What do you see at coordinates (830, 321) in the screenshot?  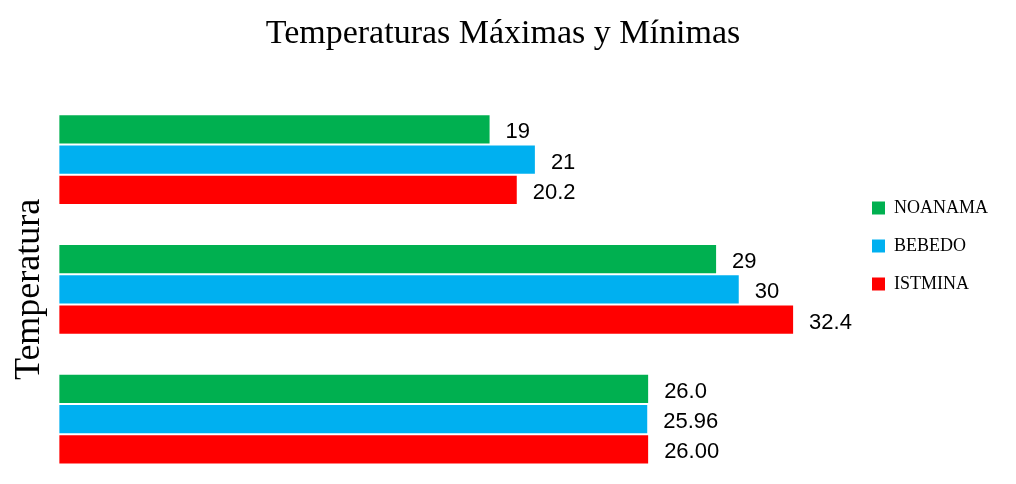 I see `data-label: 32.4` at bounding box center [830, 321].